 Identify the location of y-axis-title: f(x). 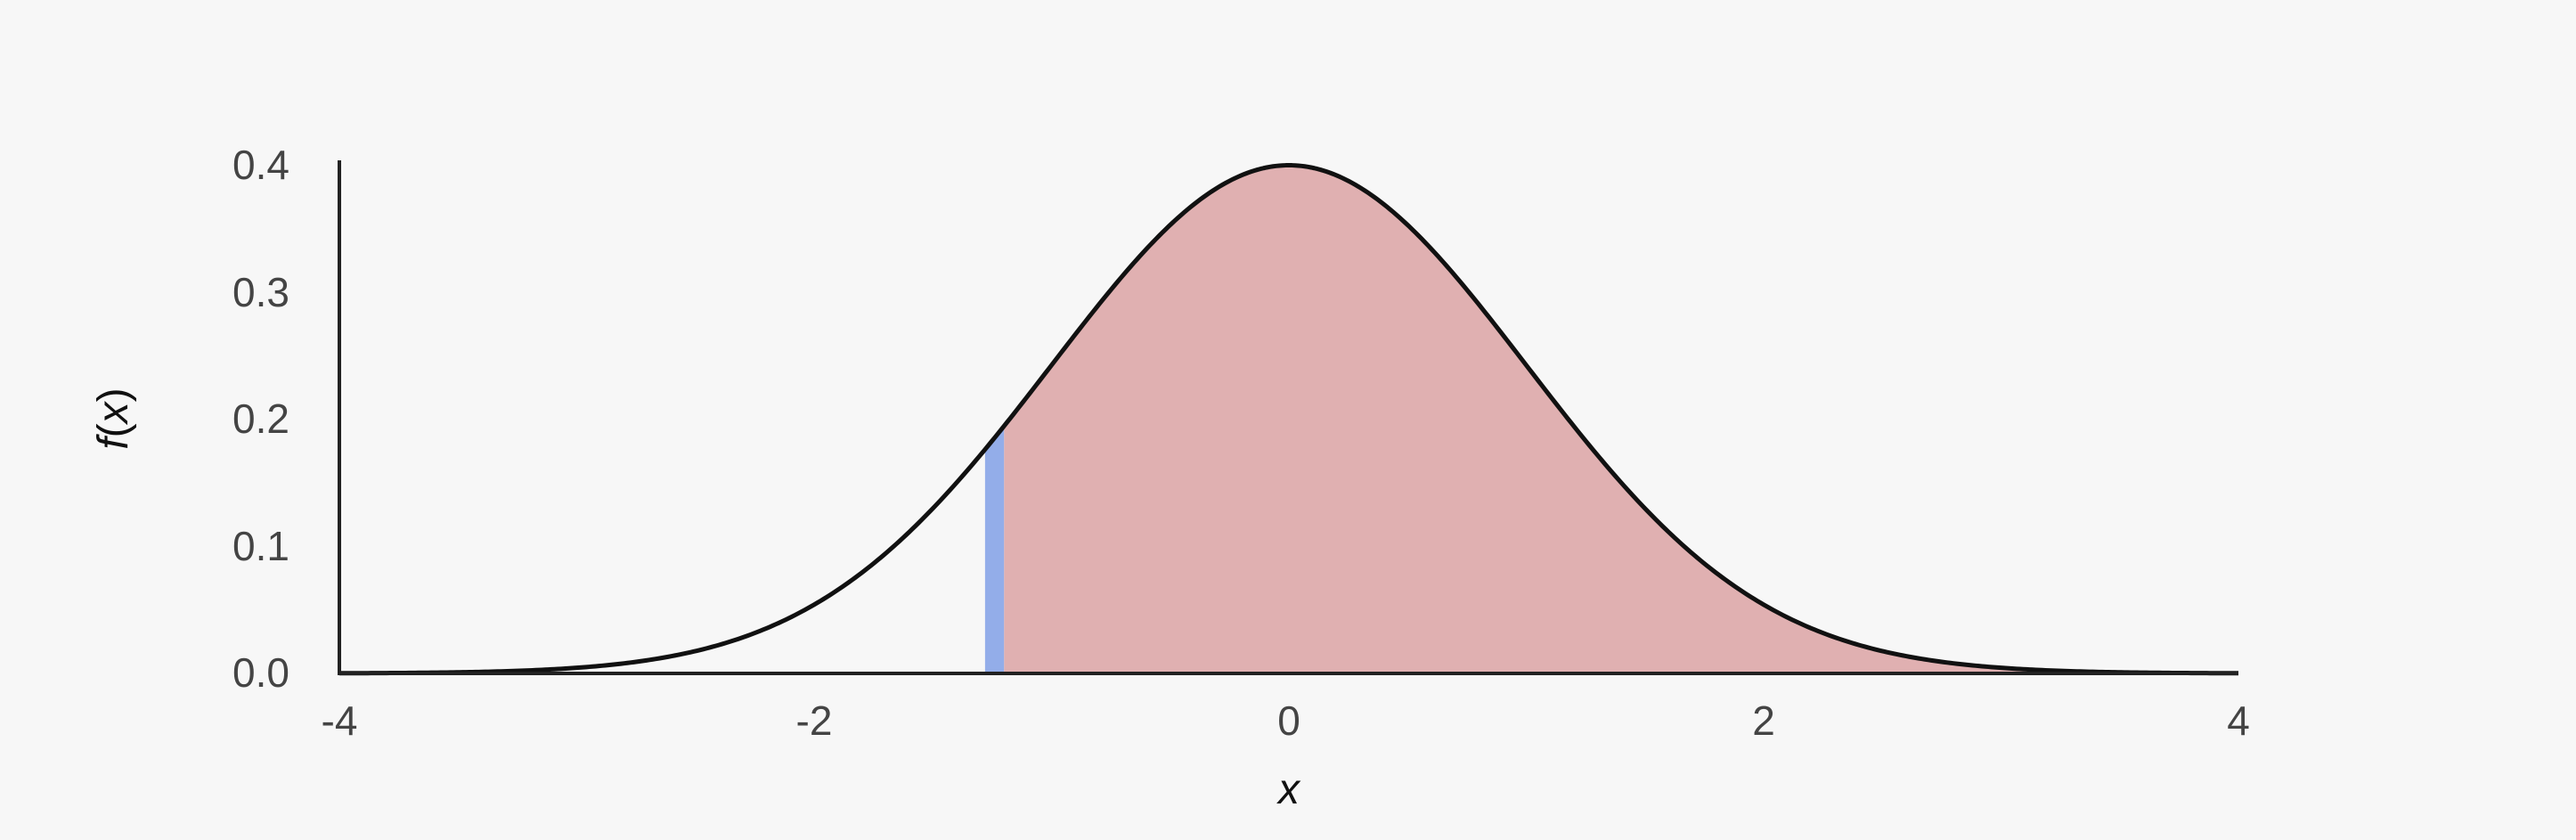
(114, 418).